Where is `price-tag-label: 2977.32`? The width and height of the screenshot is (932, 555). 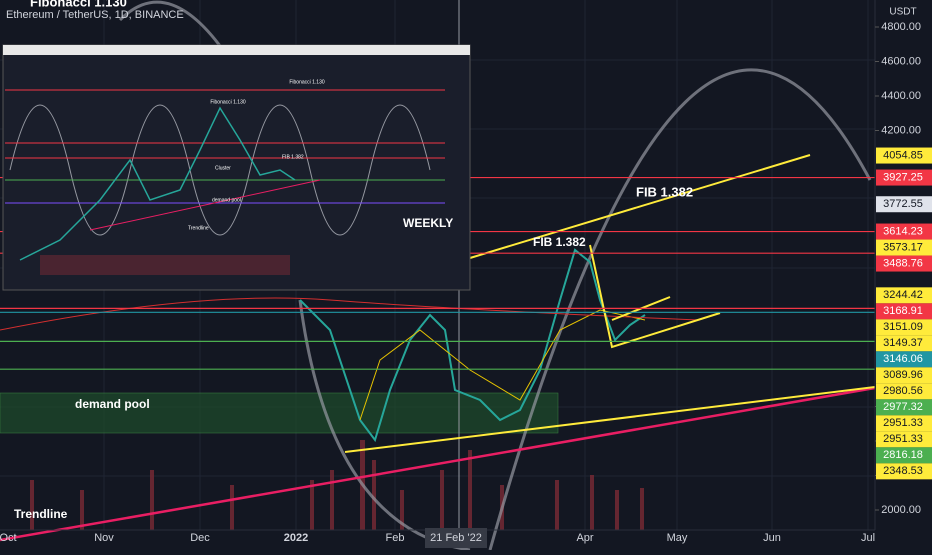
price-tag-label: 2977.32 is located at coordinates (903, 407).